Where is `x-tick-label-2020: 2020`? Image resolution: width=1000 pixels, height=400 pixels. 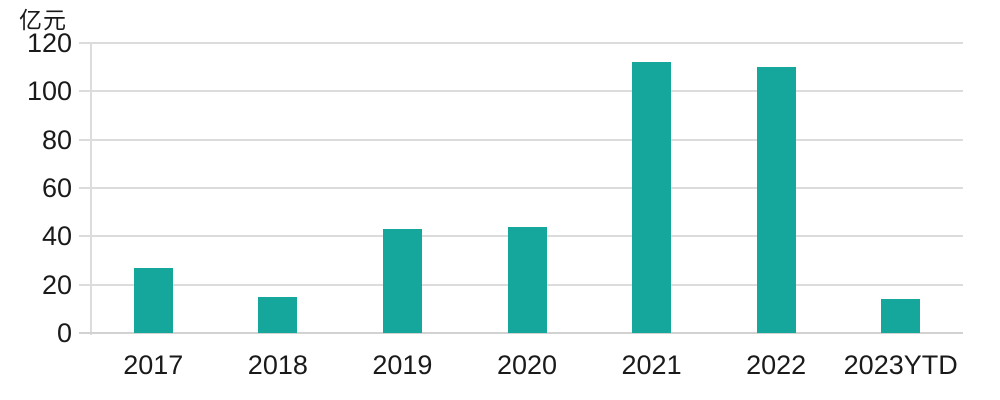
x-tick-label-2020: 2020 is located at coordinates (527, 365).